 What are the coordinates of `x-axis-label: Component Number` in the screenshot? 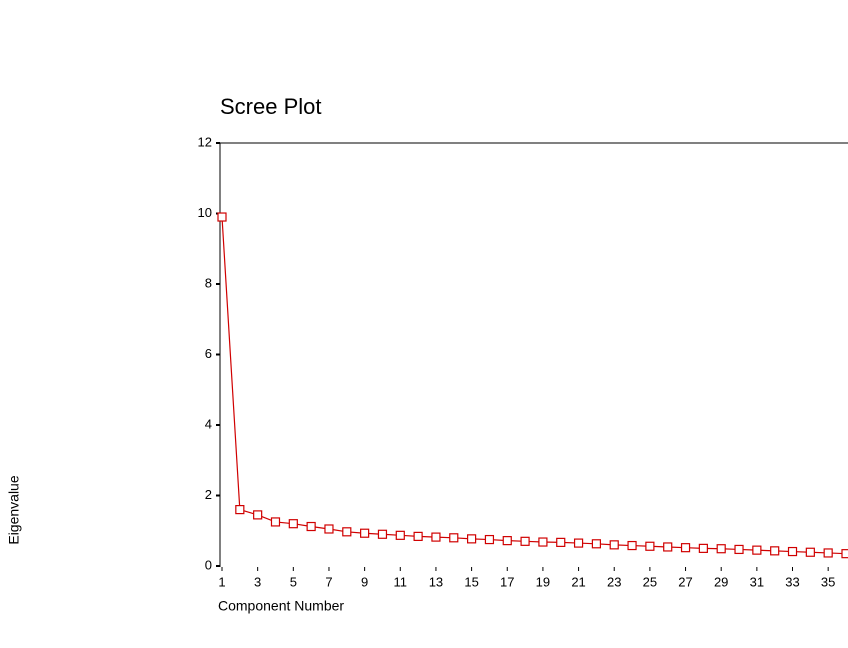 It's located at (281, 606).